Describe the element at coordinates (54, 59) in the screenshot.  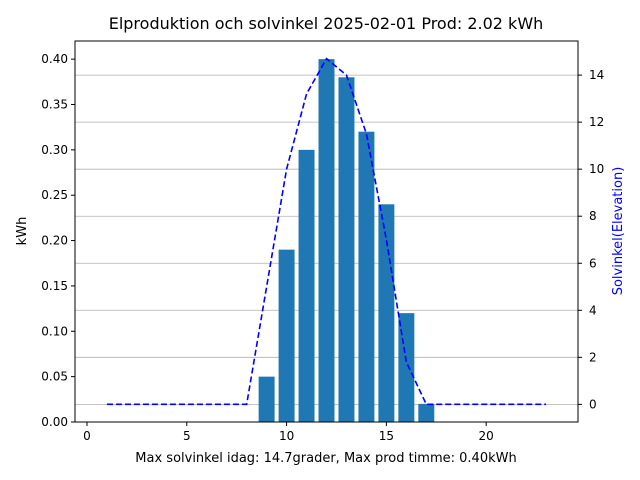
I see `y-tick-label: 0.40` at that location.